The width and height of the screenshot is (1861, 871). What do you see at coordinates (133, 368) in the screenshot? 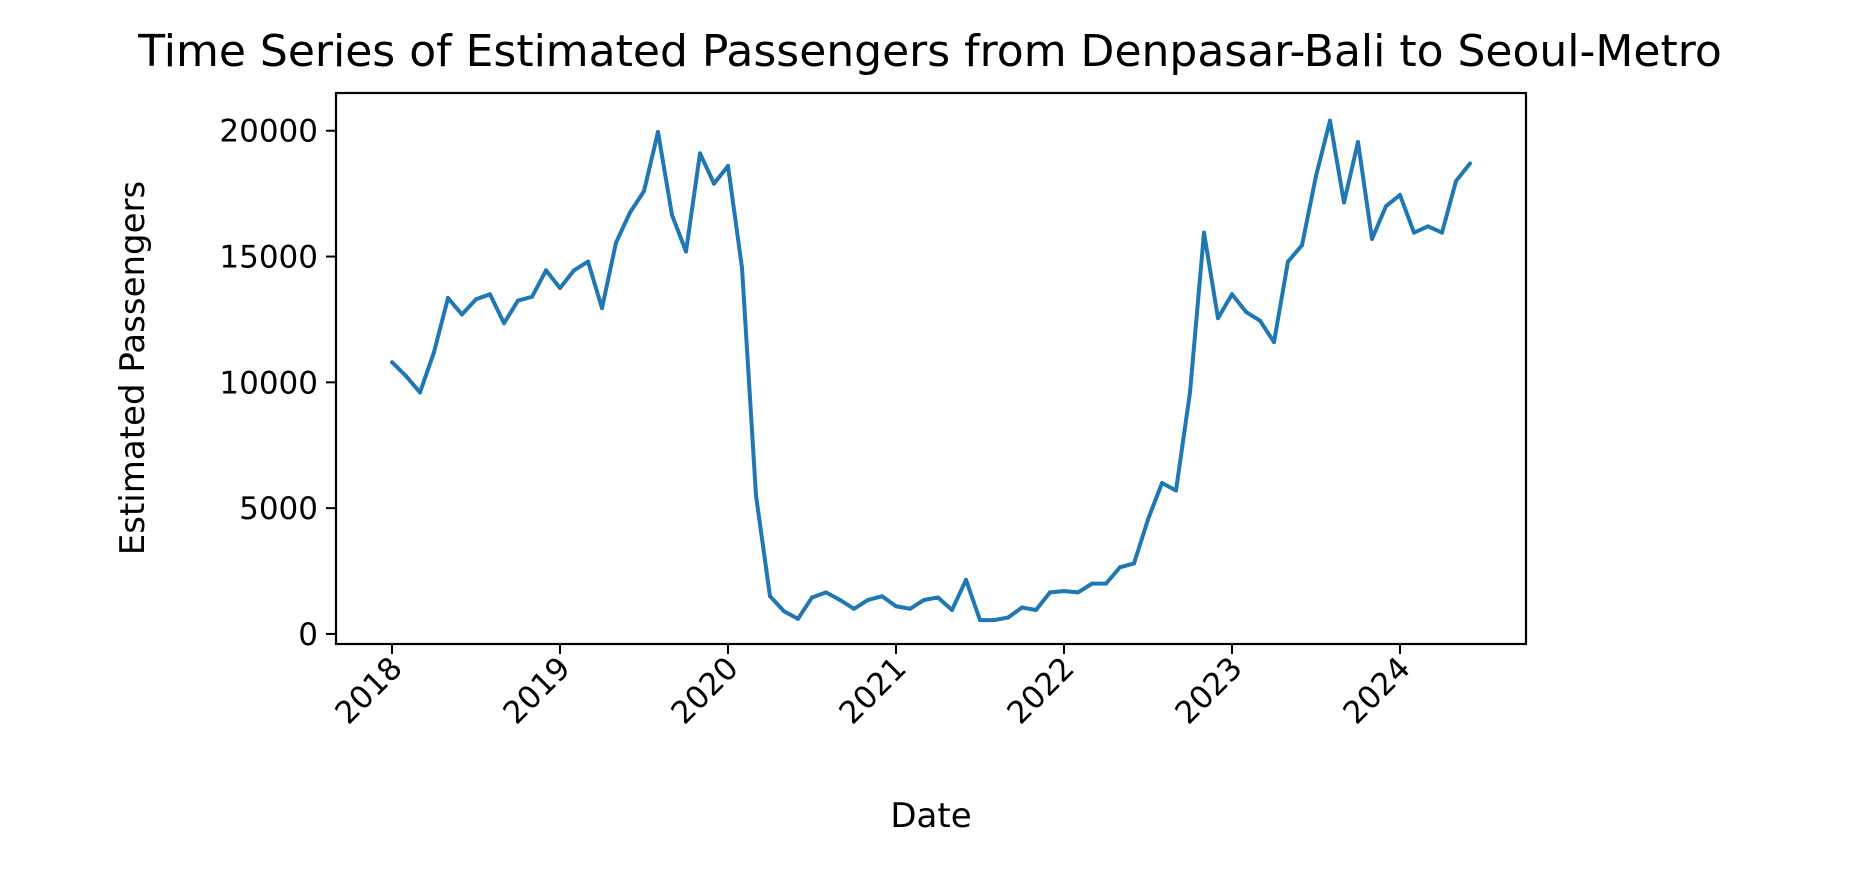
I see `y-axis-label: Estimated Passengers` at bounding box center [133, 368].